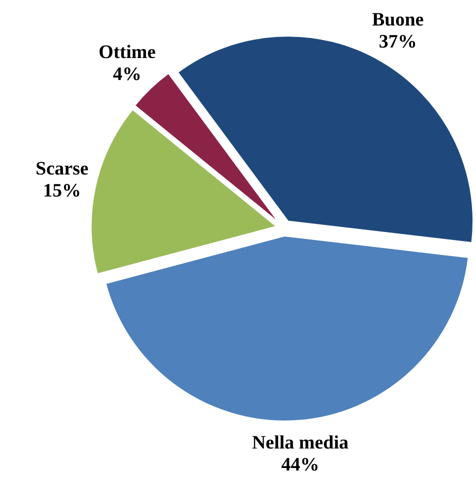 The width and height of the screenshot is (476, 500). Describe the element at coordinates (62, 191) in the screenshot. I see `data-label: 15%` at that location.